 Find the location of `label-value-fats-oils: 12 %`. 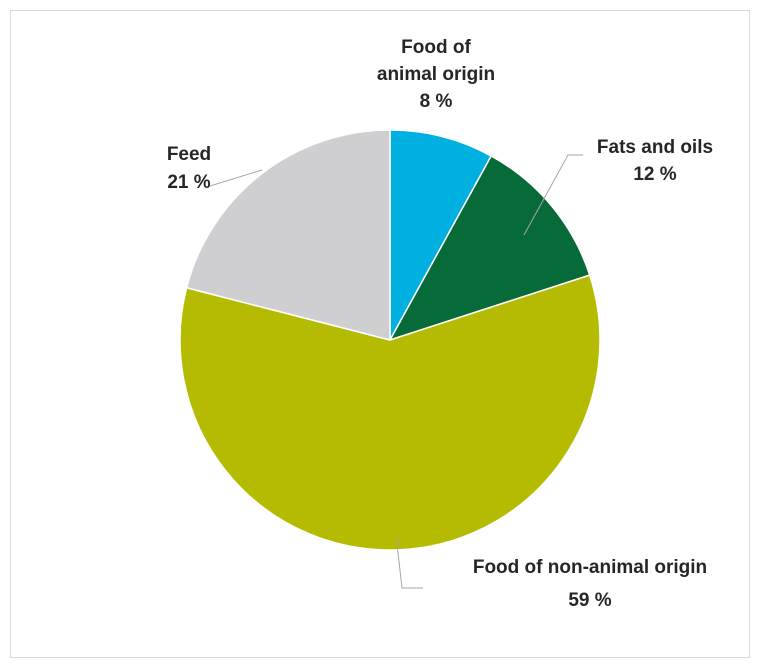

label-value-fats-oils: 12 % is located at coordinates (654, 174).